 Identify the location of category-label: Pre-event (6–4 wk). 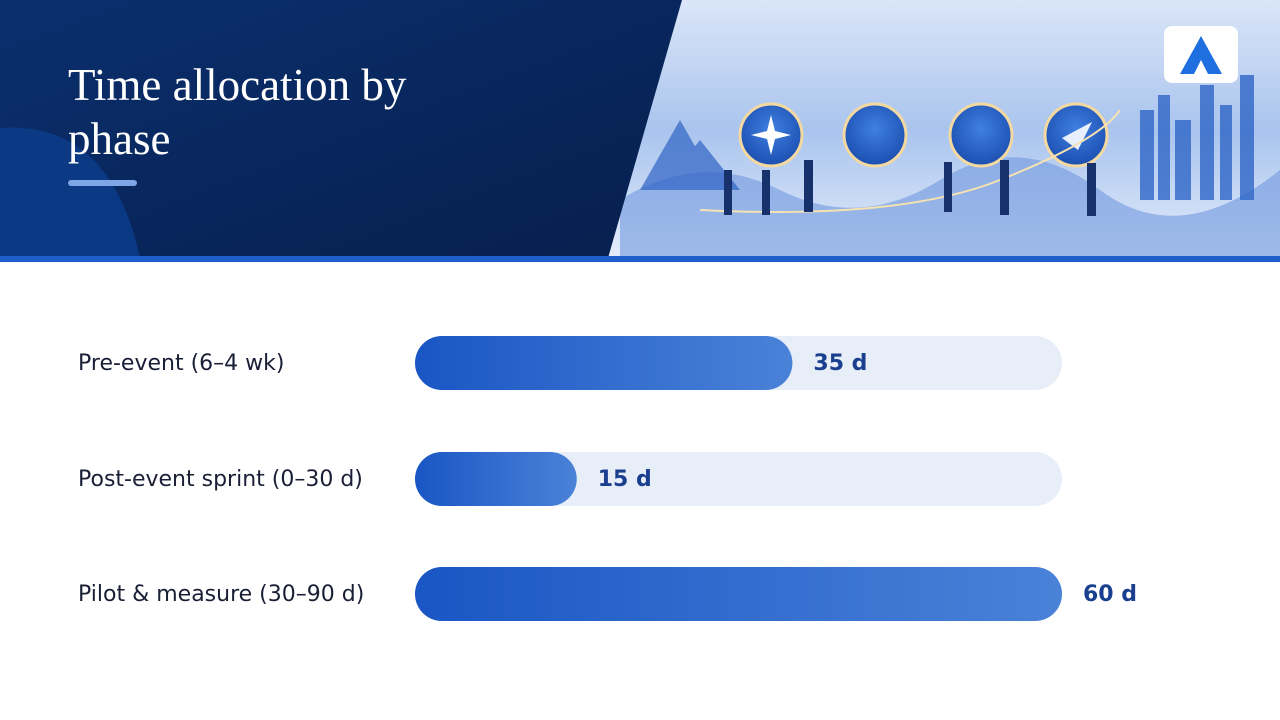
(181, 363).